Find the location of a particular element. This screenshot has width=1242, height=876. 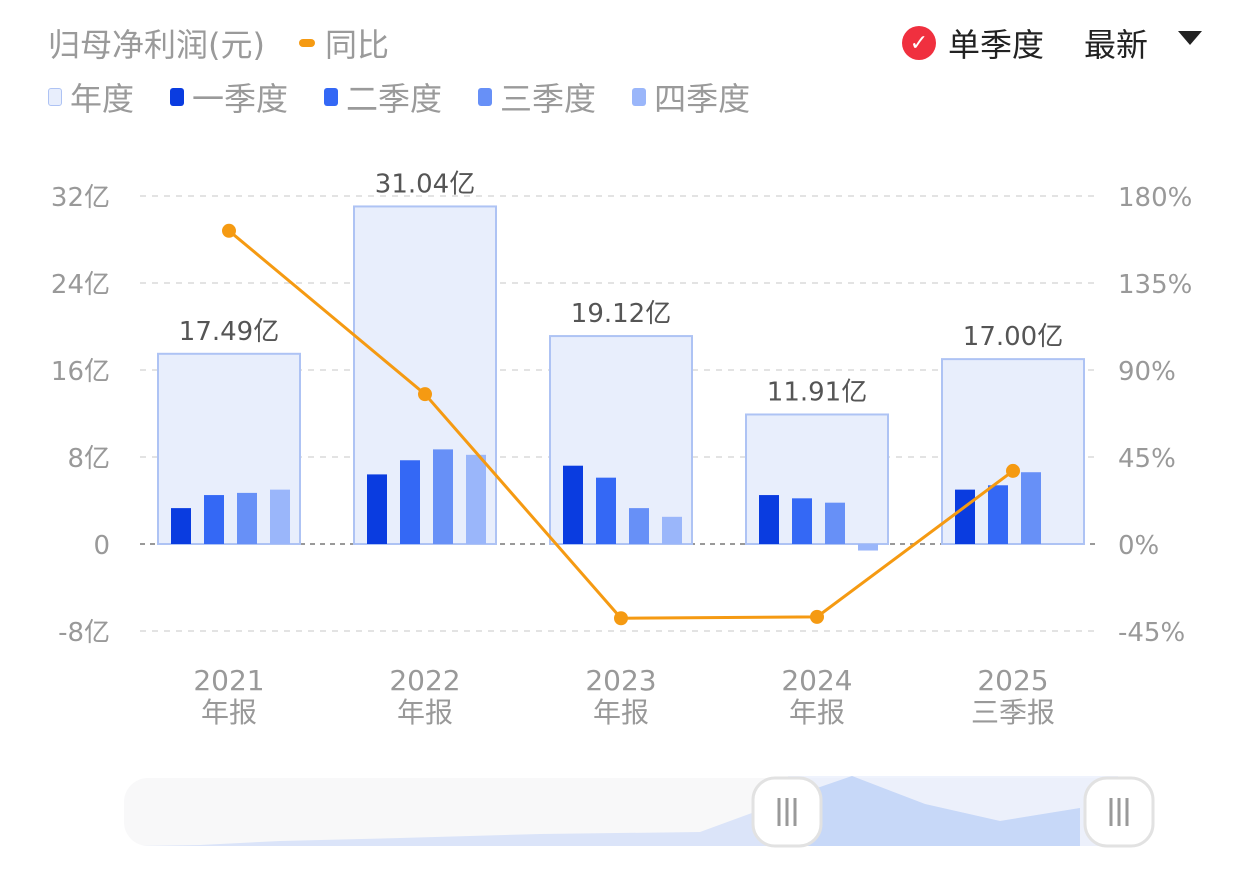

slider-selected-area is located at coordinates (934, 811).